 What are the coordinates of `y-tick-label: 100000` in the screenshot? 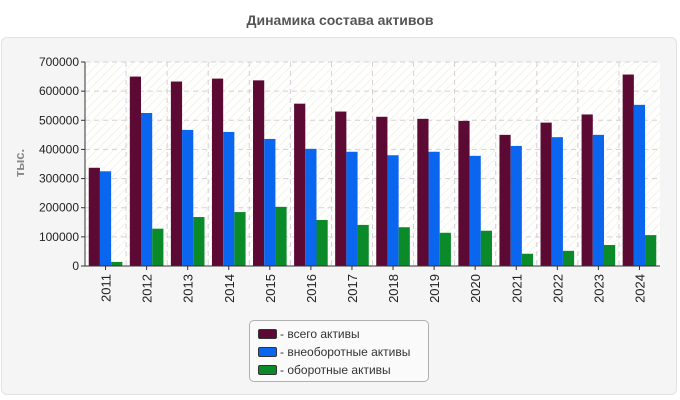 It's located at (59, 237).